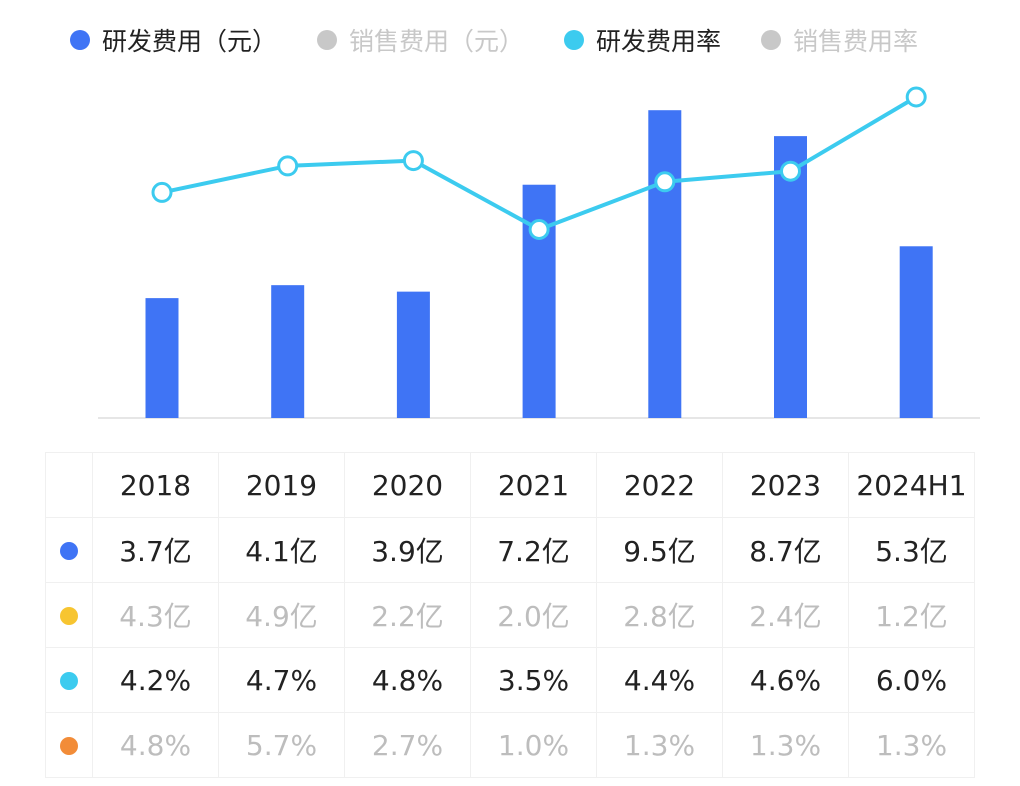 The image size is (1020, 786). What do you see at coordinates (437, 41) in the screenshot?
I see `legend-label: 销售费用（元）` at bounding box center [437, 41].